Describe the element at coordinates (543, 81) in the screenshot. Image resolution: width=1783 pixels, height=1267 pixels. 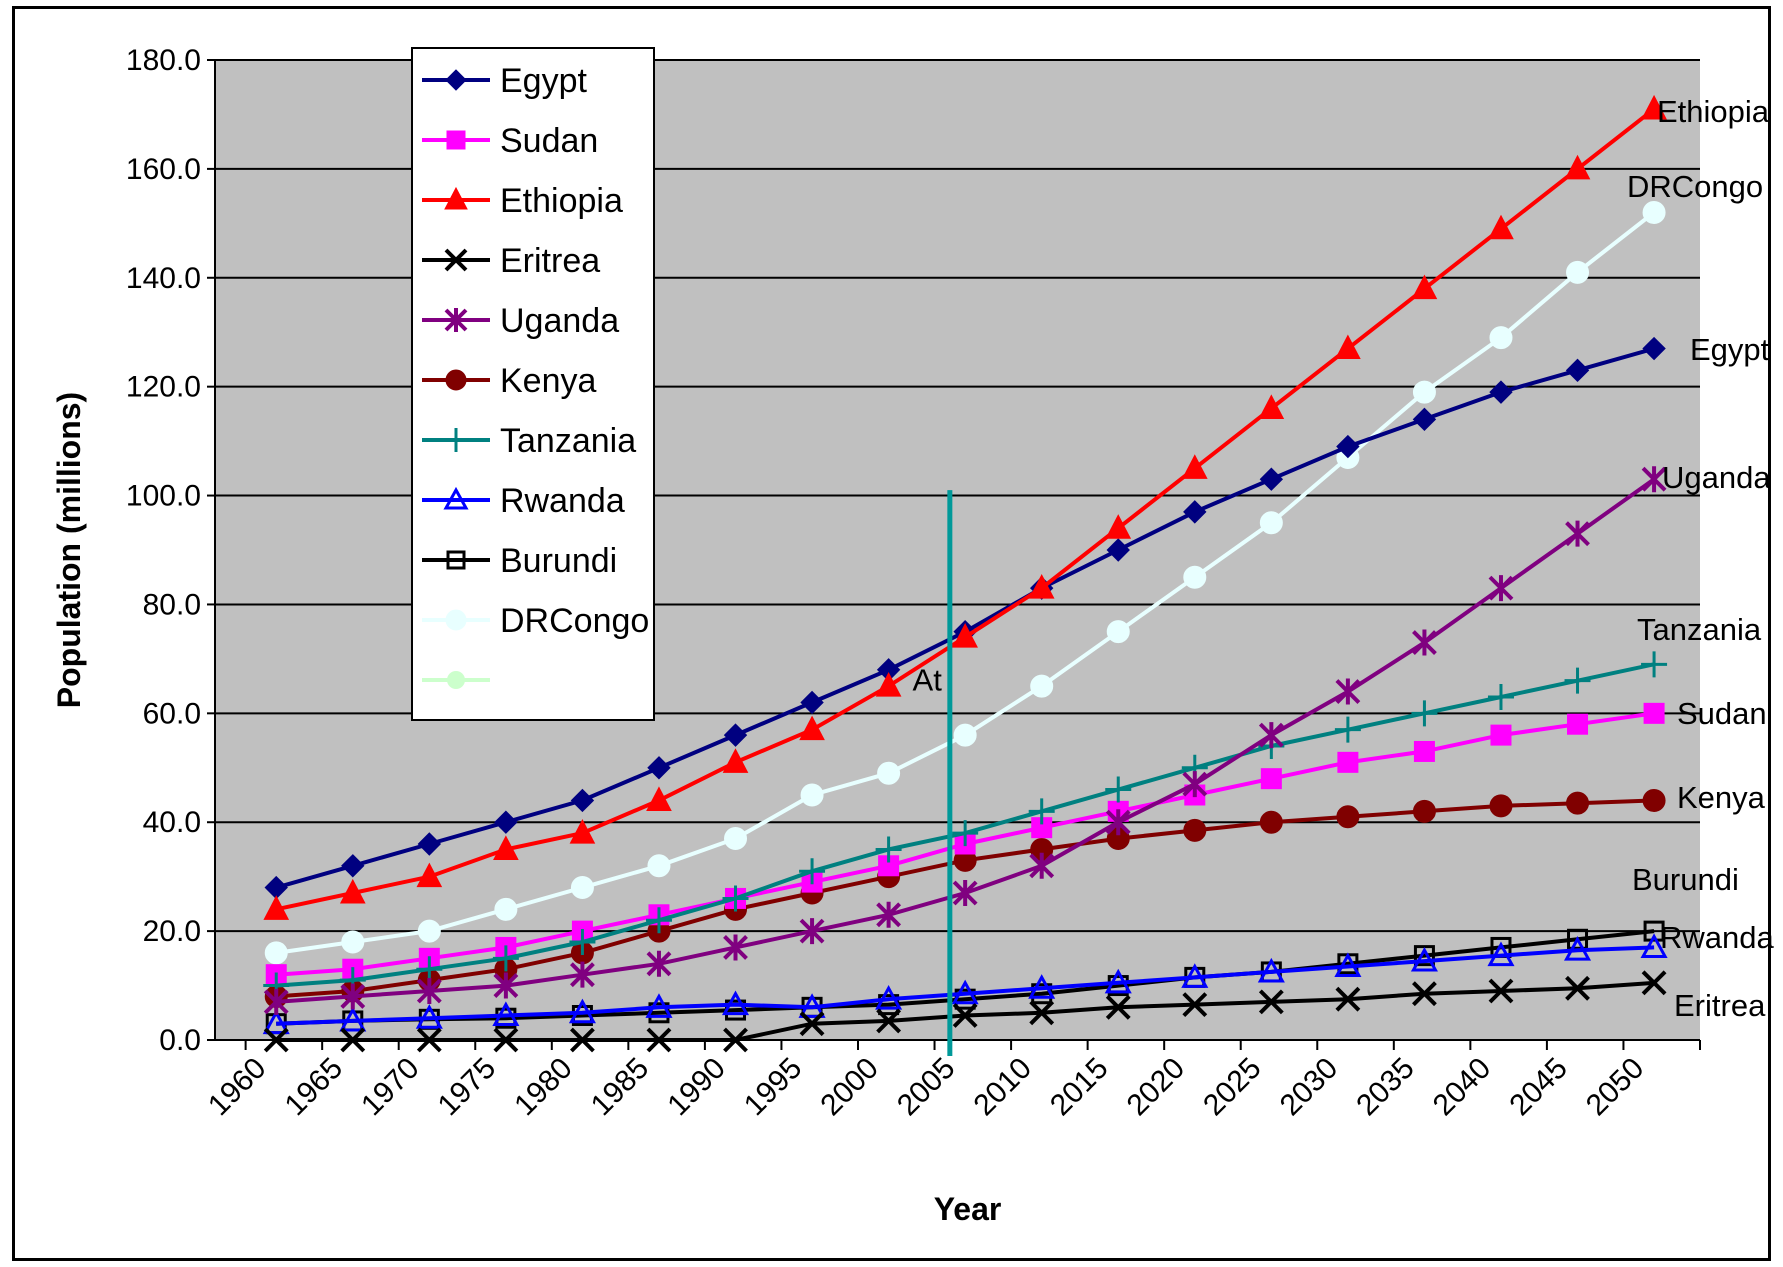
I see `legend-label: Egypt` at that location.